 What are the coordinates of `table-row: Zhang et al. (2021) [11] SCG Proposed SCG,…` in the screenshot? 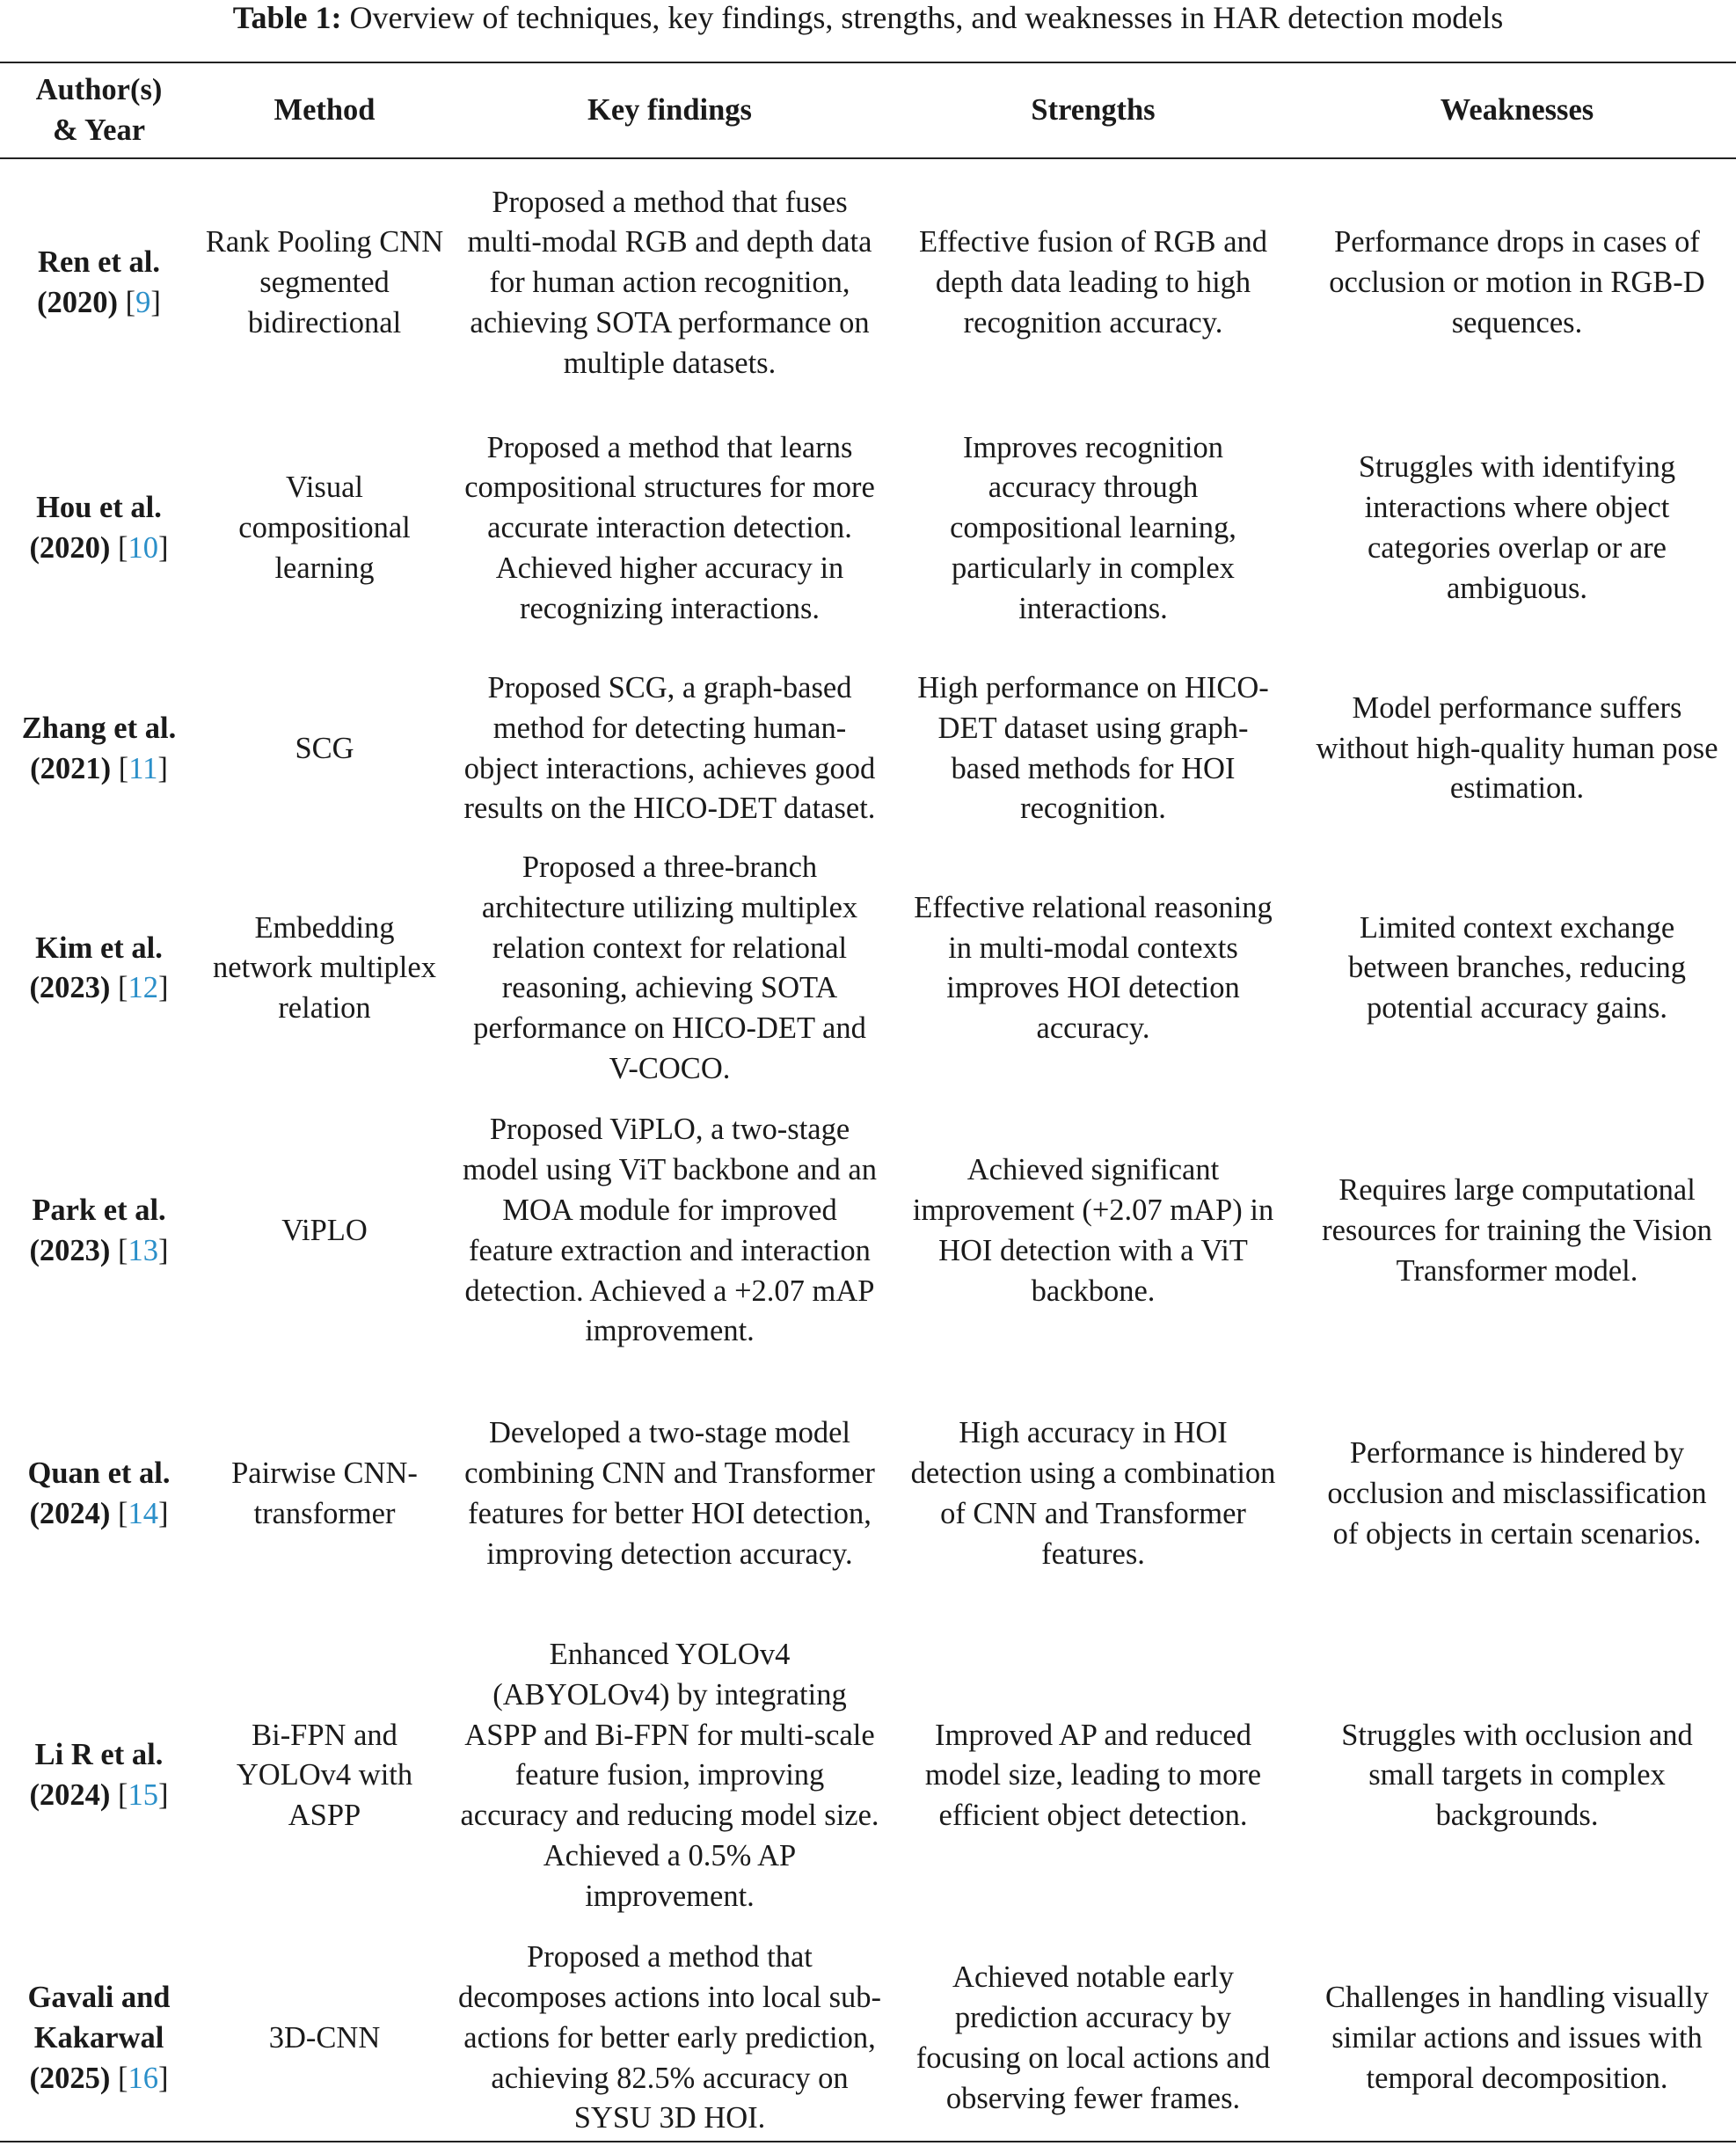 It's located at (868, 749).